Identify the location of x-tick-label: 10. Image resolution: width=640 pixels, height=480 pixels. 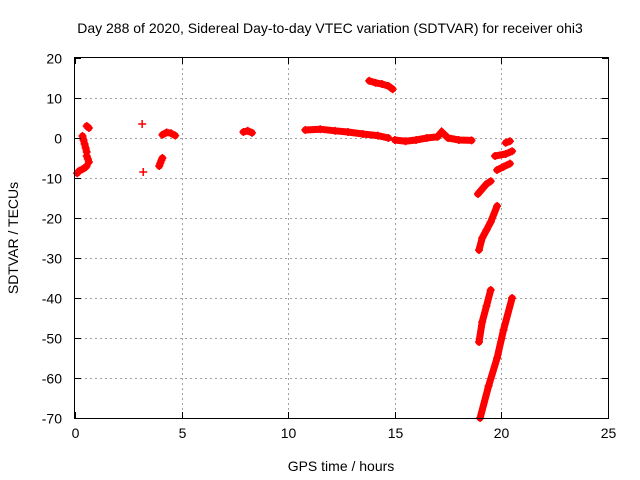
(289, 433).